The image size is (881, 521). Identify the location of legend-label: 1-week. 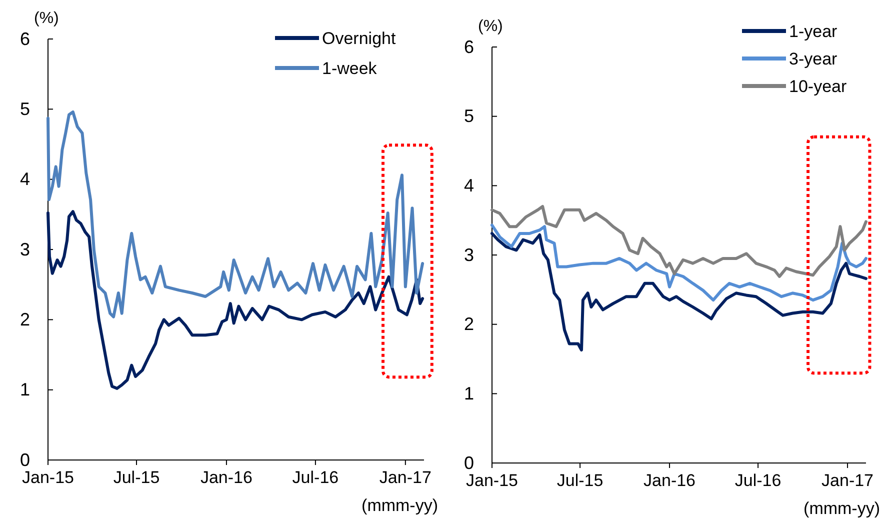
(350, 68).